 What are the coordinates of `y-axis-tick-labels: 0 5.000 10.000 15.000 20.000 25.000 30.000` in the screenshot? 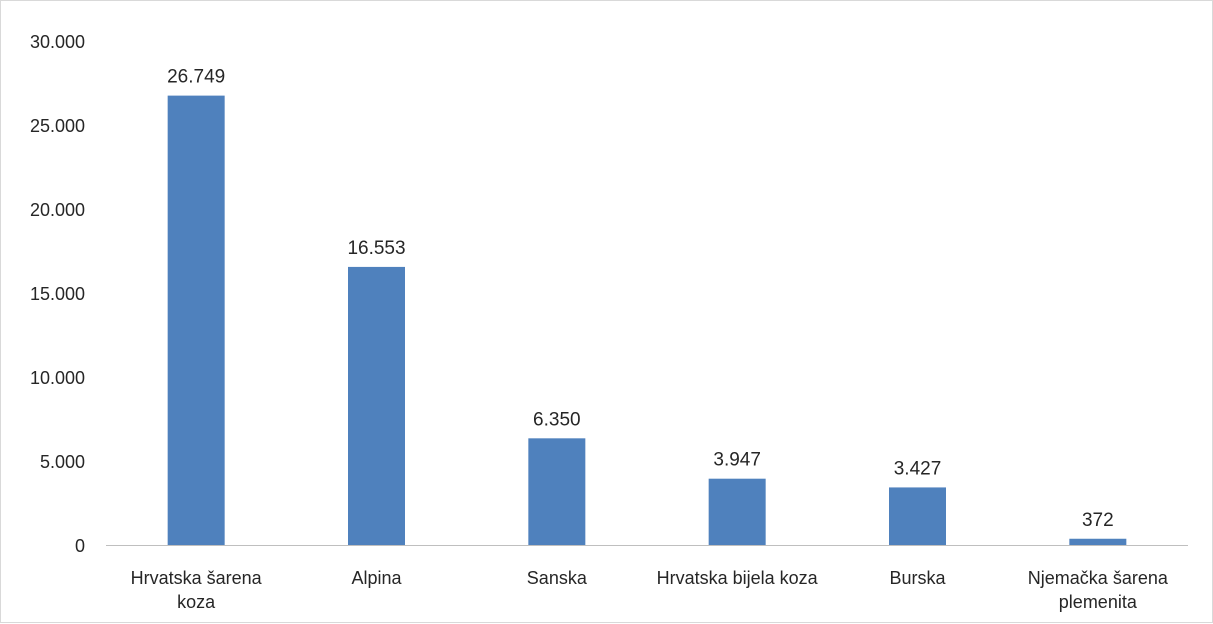 It's located at (57, 294).